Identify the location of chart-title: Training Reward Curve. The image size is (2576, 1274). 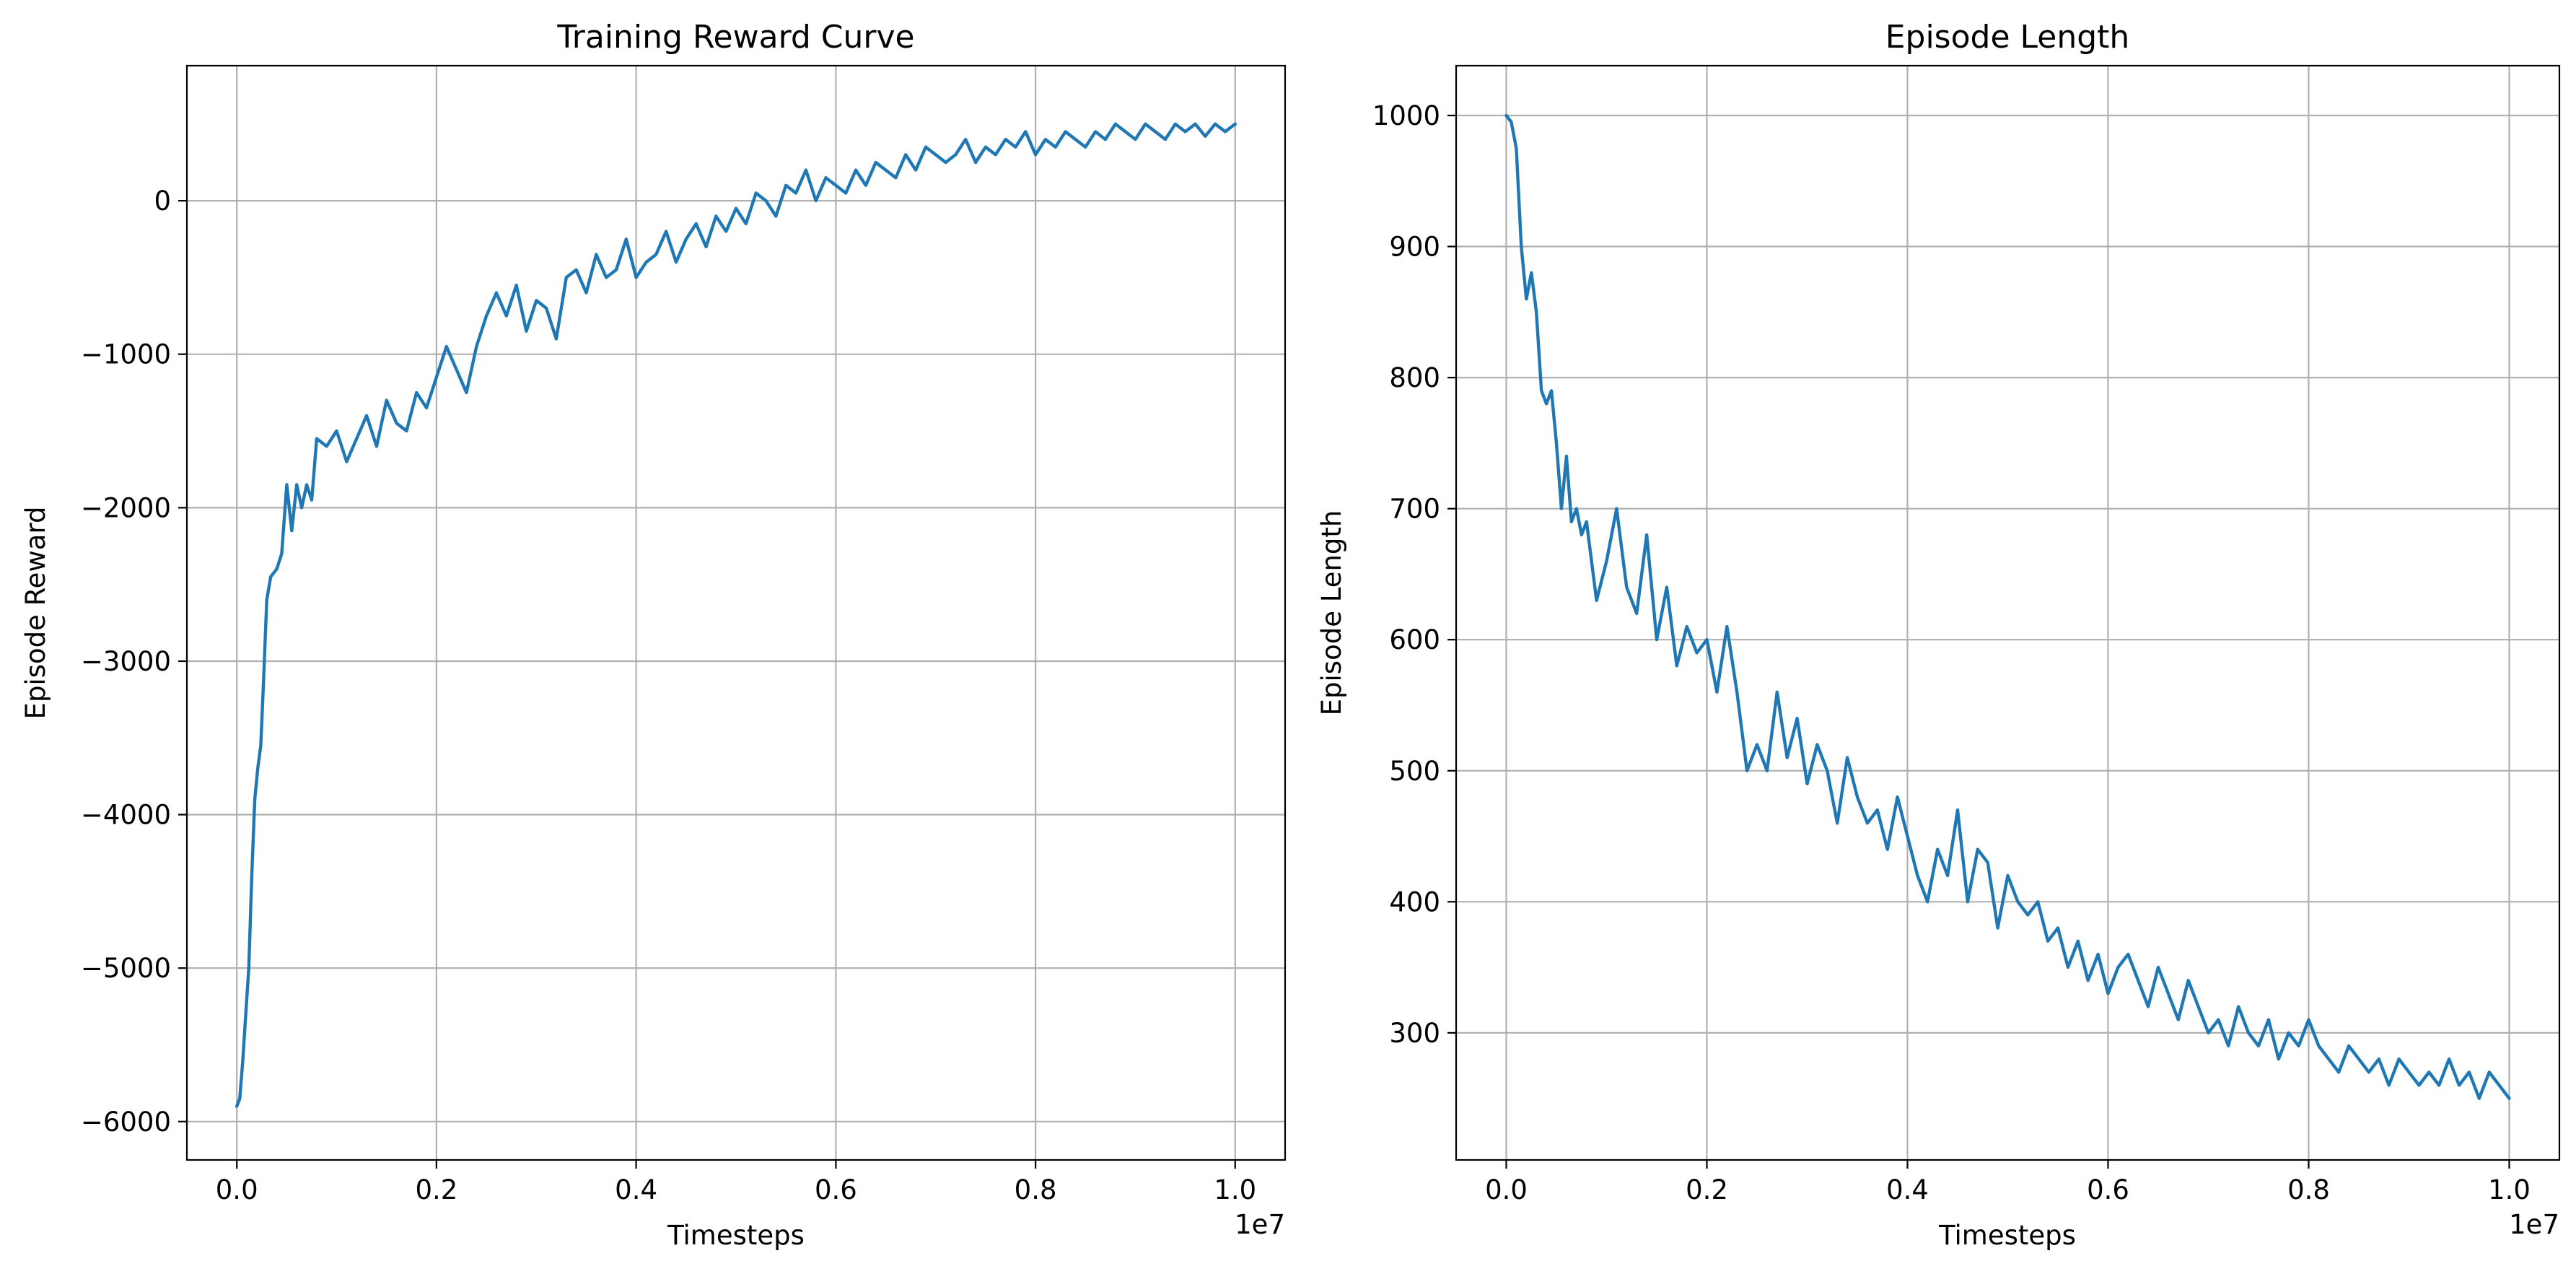
(735, 37).